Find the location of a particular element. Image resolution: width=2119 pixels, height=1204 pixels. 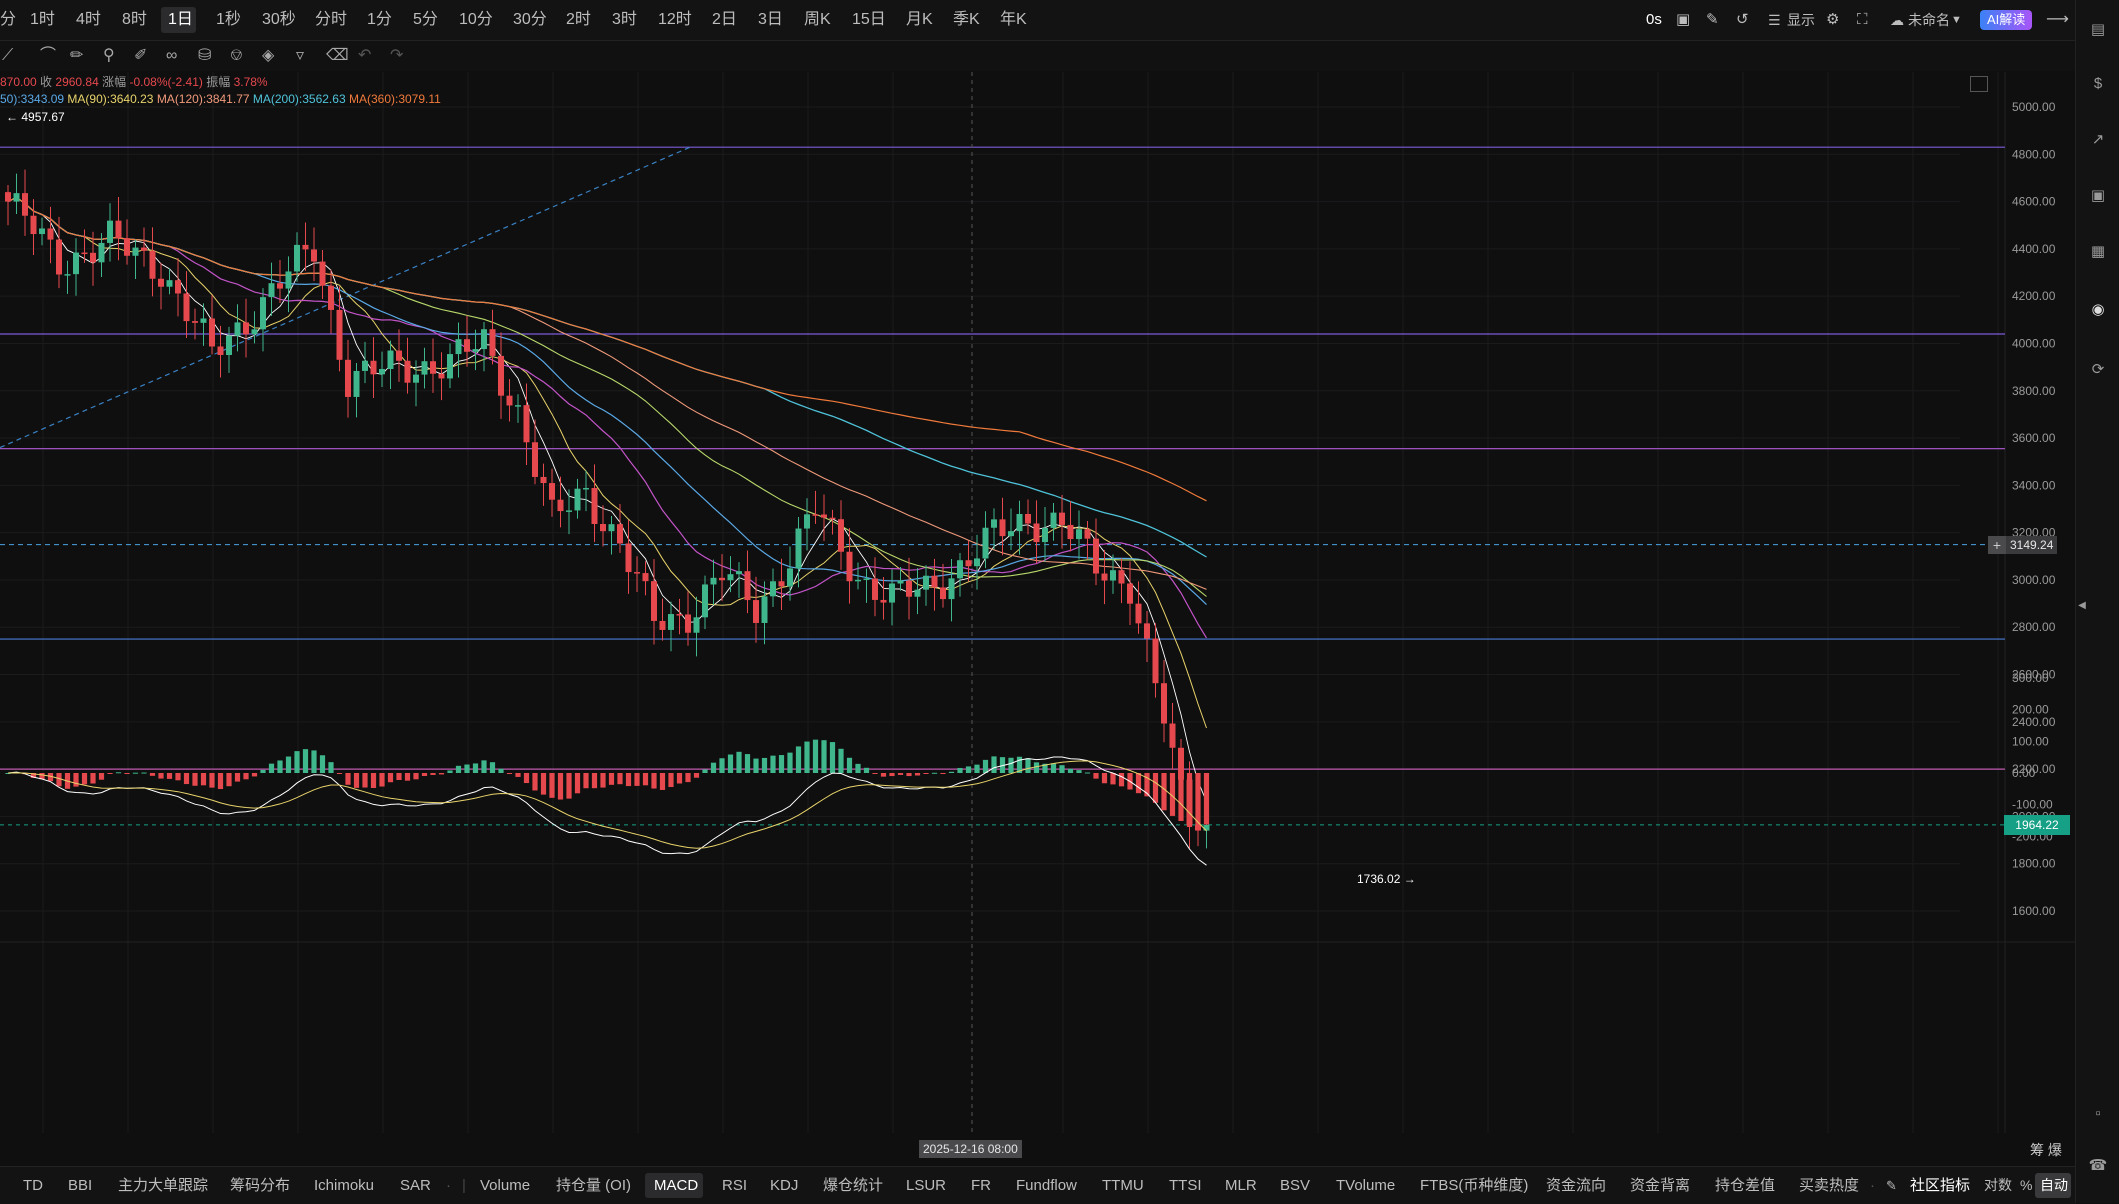

indicator-tvolume: TVolume is located at coordinates (1366, 1185).